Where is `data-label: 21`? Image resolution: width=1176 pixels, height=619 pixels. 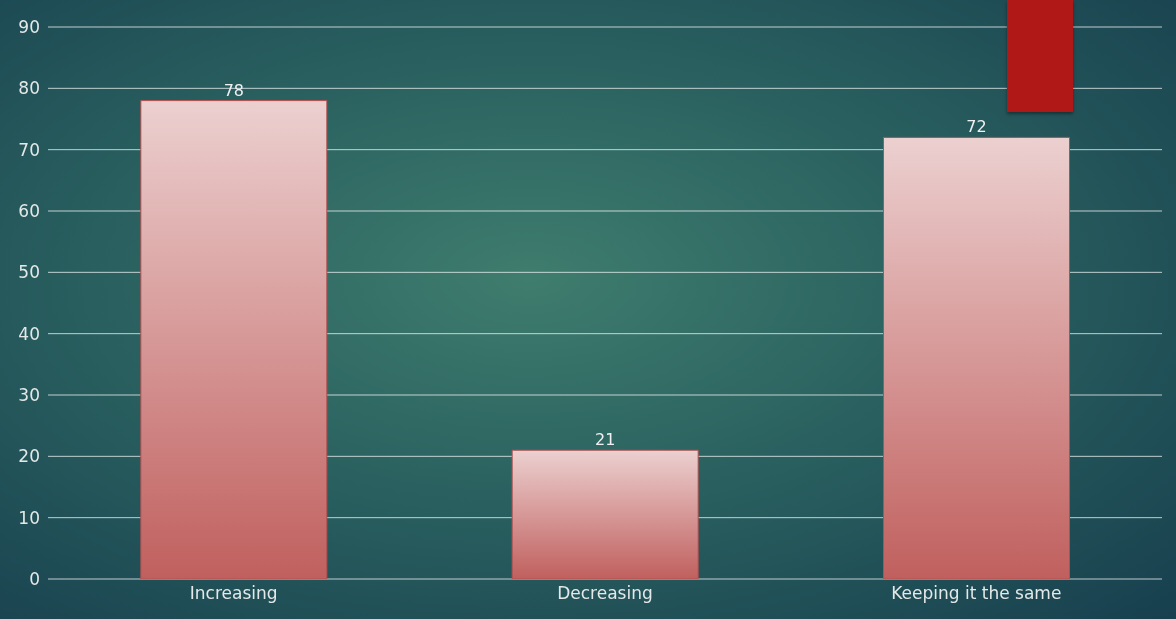
data-label: 21 is located at coordinates (605, 440).